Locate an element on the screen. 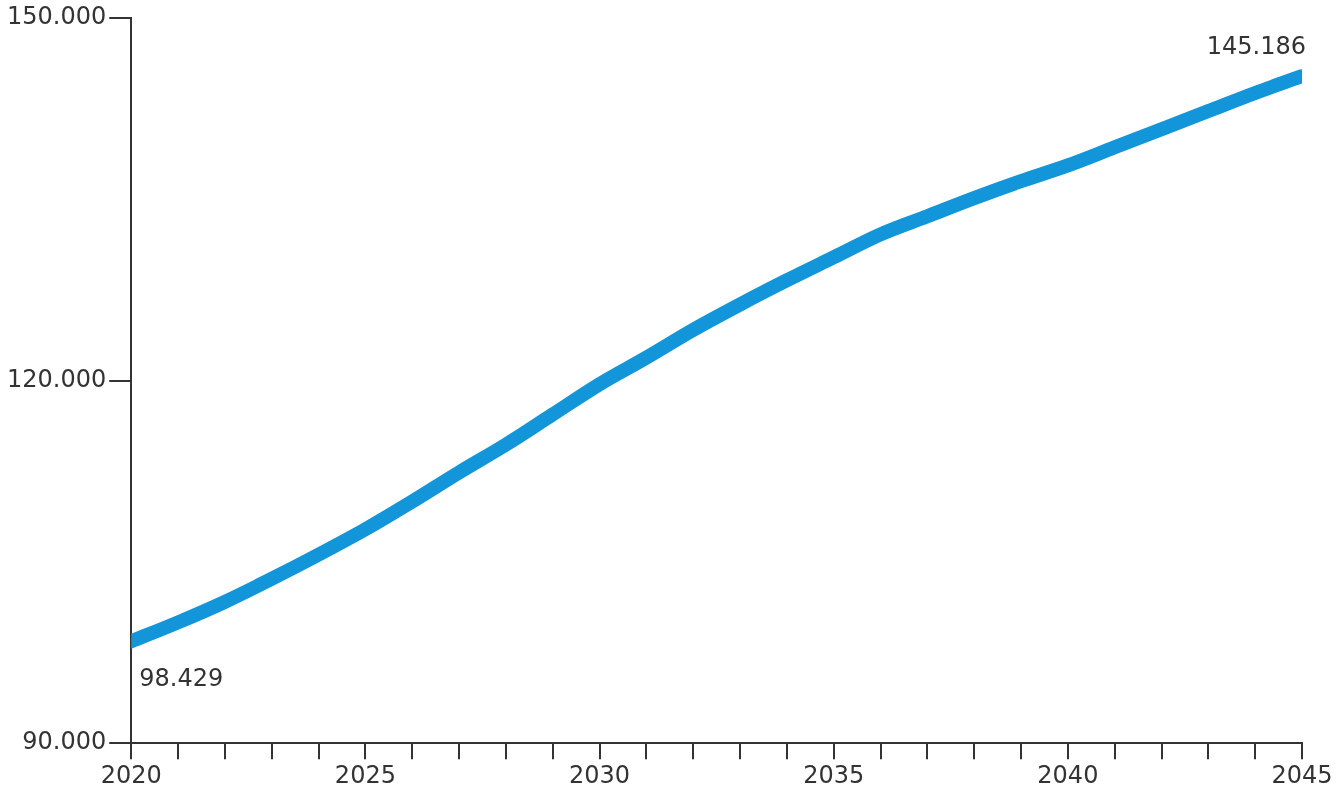 The image size is (1338, 798). y-tick-label: 90.000 is located at coordinates (64, 741).